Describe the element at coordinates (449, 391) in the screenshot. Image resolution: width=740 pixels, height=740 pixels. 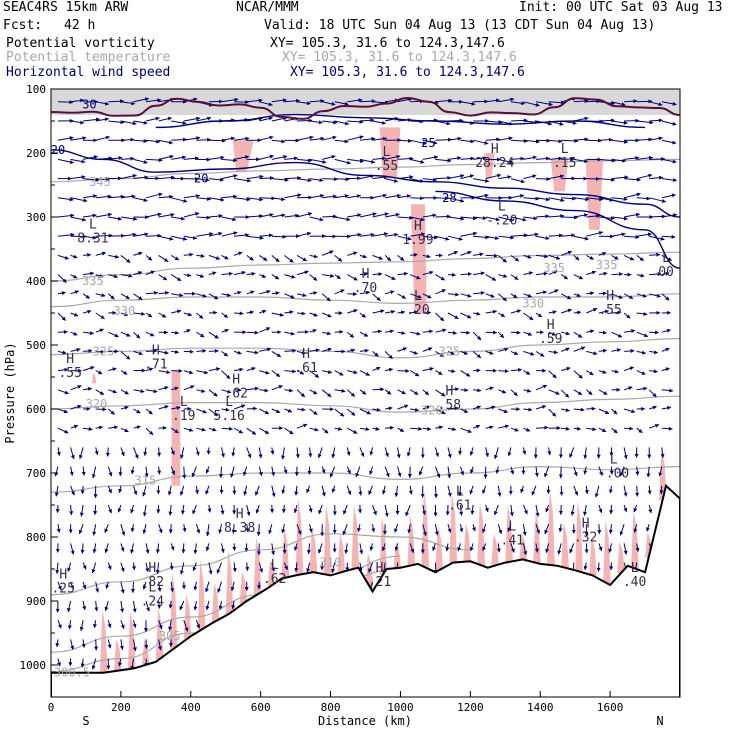
I see `extremum-type: H` at that location.